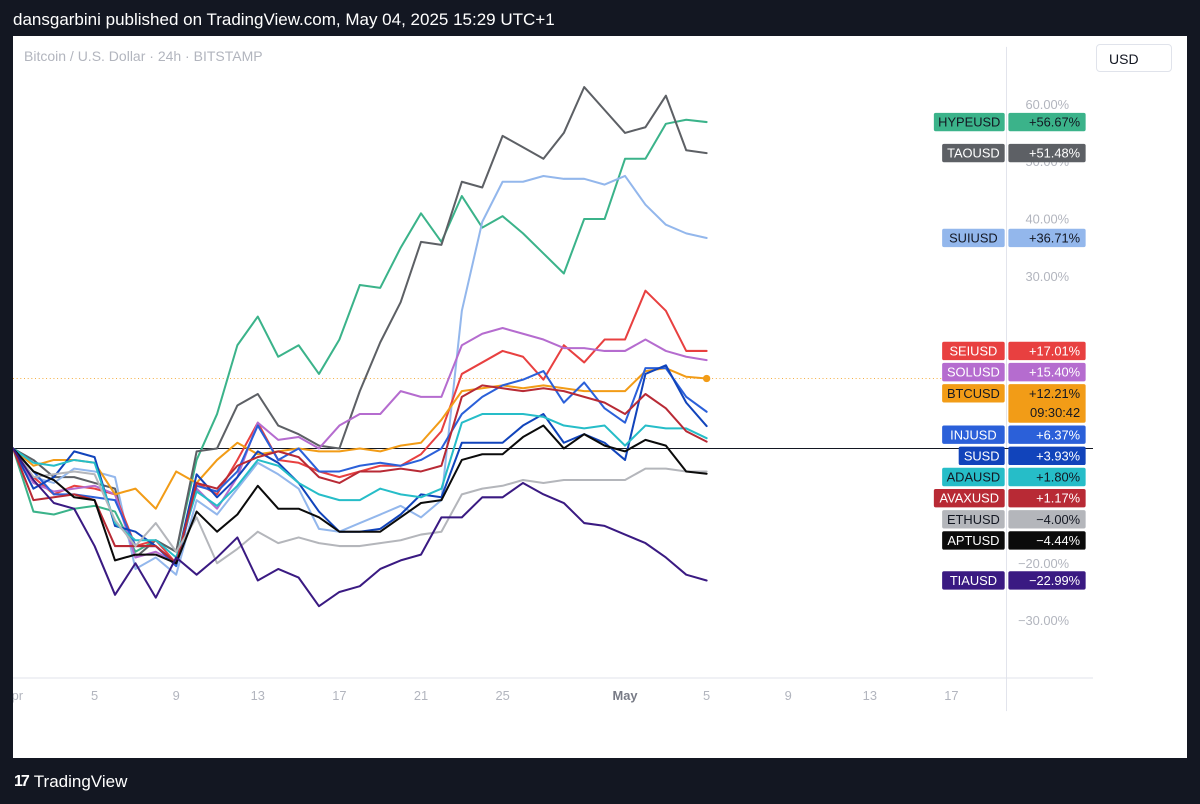 The width and height of the screenshot is (1200, 804). What do you see at coordinates (1134, 58) in the screenshot?
I see `currency-button: USD` at bounding box center [1134, 58].